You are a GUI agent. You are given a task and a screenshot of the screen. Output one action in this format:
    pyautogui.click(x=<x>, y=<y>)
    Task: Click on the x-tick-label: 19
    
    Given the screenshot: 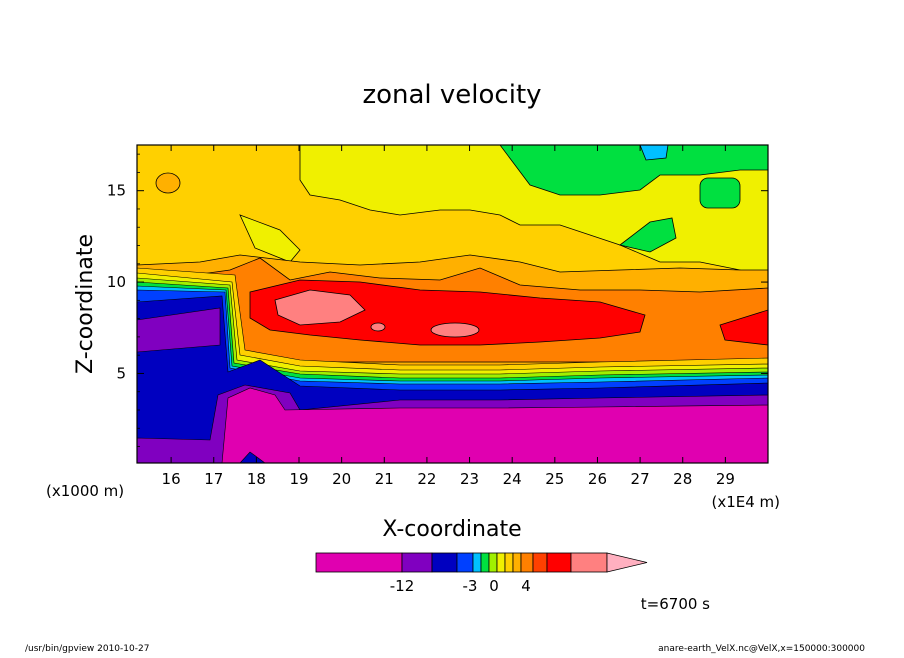 What is the action you would take?
    pyautogui.click(x=298, y=479)
    